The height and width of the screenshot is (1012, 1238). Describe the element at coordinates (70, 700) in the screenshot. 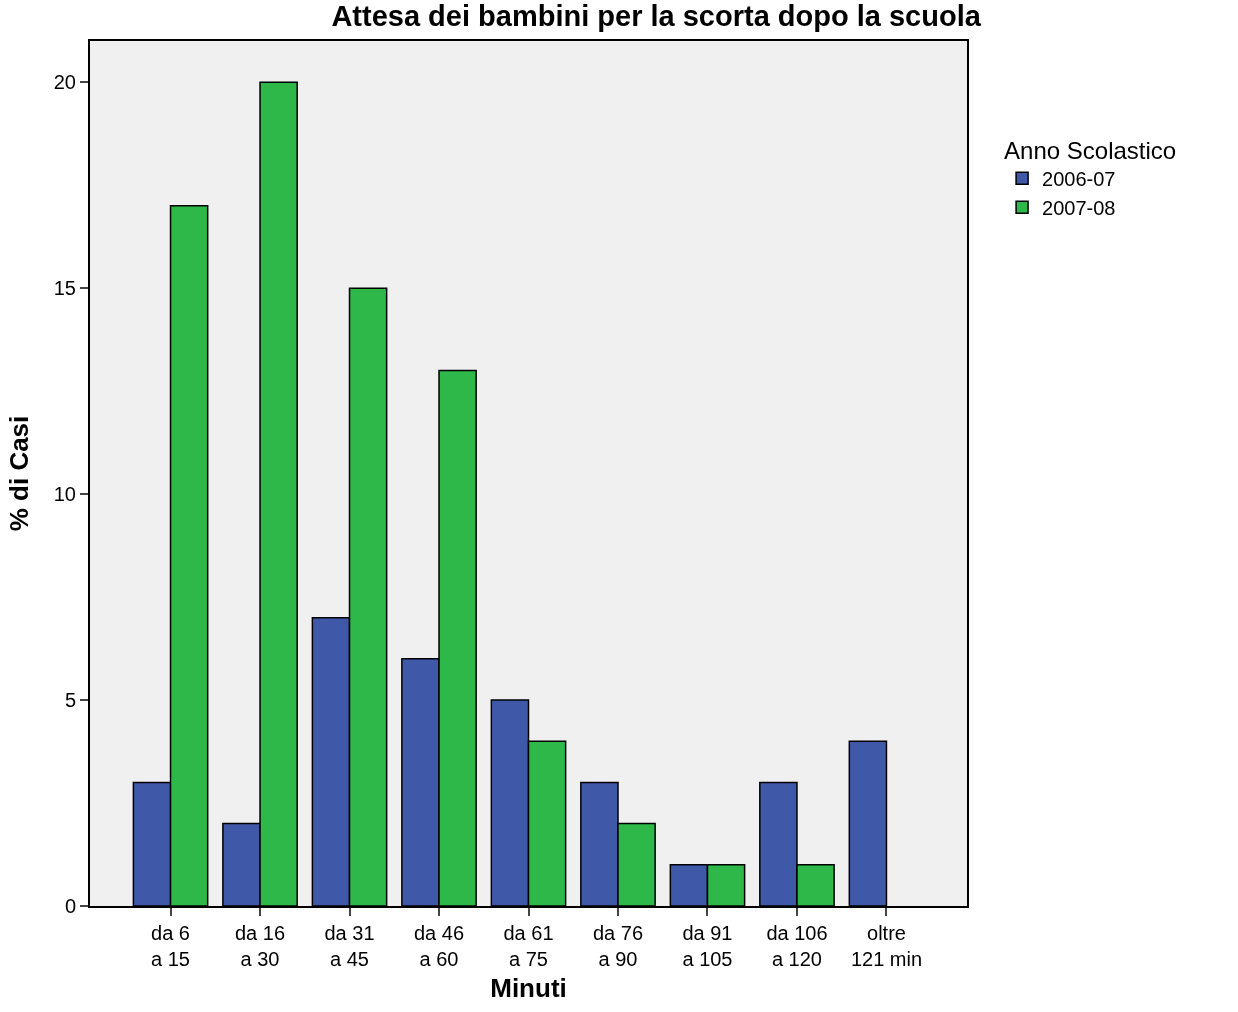

I see `y-tick-label: 5` at that location.